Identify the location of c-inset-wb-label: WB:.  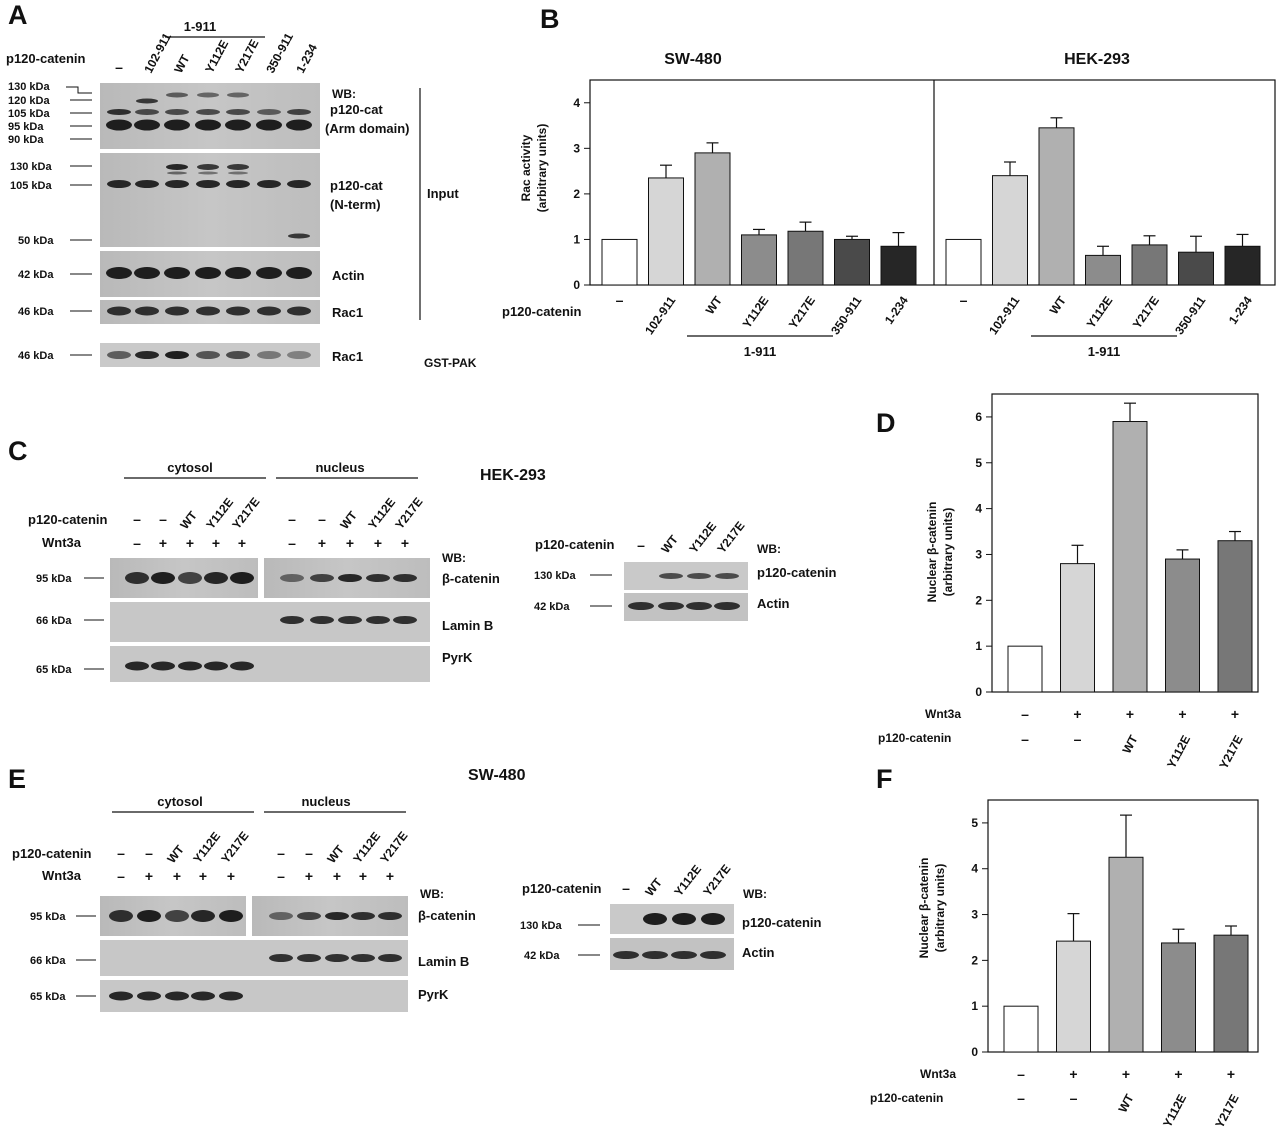
(769, 549).